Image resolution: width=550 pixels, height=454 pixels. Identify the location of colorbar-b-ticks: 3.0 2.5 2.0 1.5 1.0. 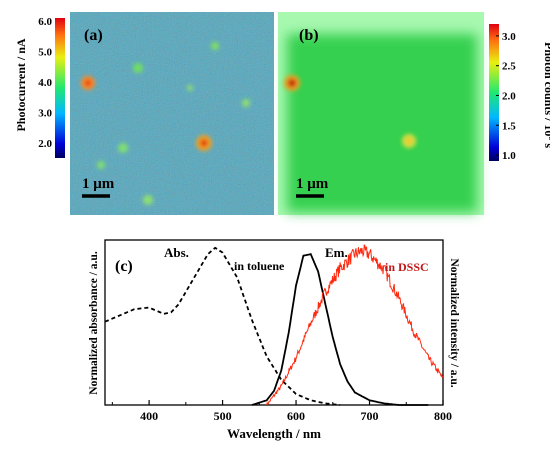
(506, 96).